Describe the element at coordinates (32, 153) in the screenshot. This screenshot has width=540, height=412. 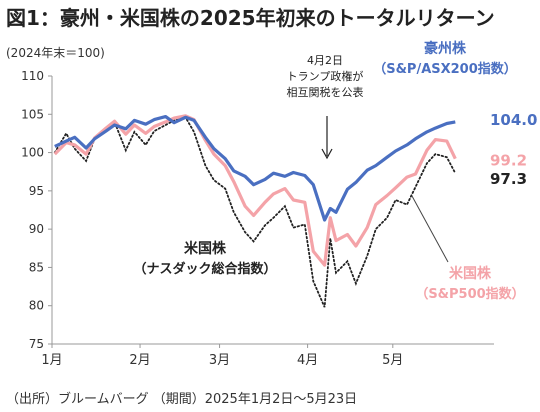
I see `y-tick-label: 100` at that location.